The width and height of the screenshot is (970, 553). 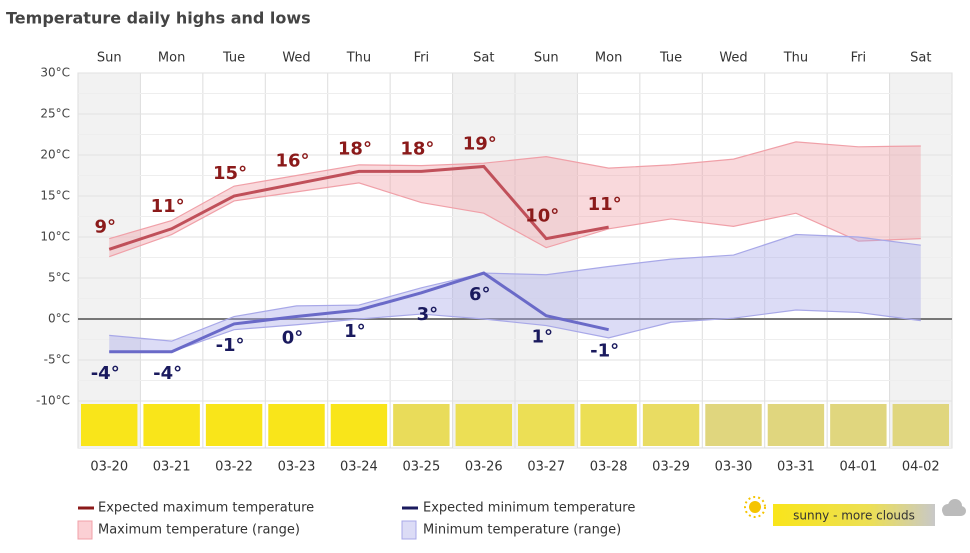 I want to click on x-tick-label: 03-25, so click(x=421, y=467).